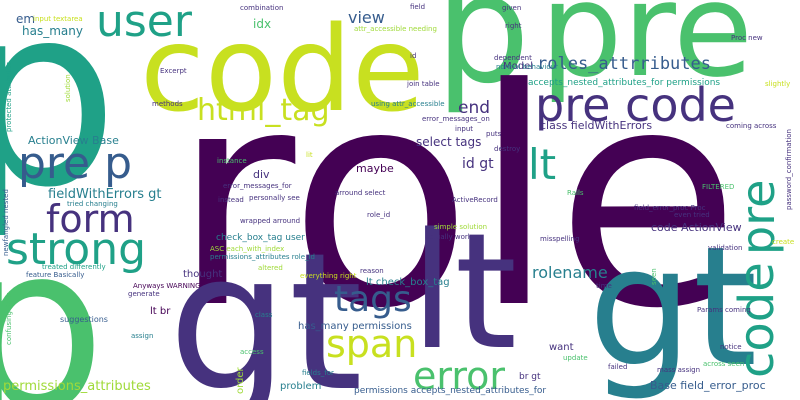 This screenshot has width=800, height=400. What do you see at coordinates (413, 56) in the screenshot?
I see `word-id: id` at bounding box center [413, 56].